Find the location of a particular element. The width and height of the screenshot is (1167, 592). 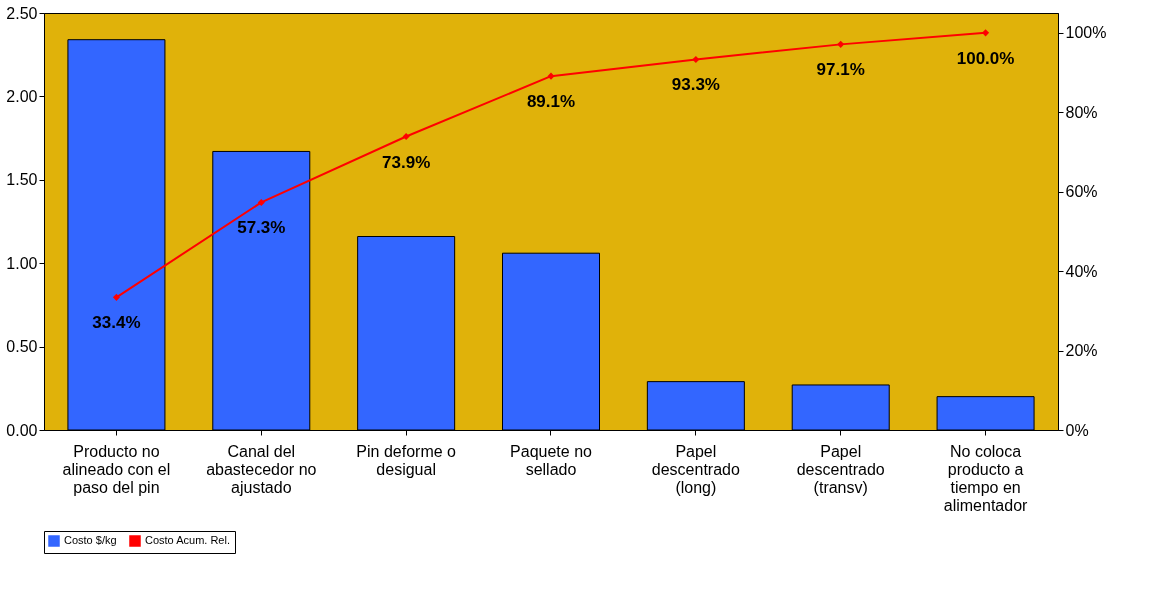

y-tick-label: 1.00 is located at coordinates (22, 263).